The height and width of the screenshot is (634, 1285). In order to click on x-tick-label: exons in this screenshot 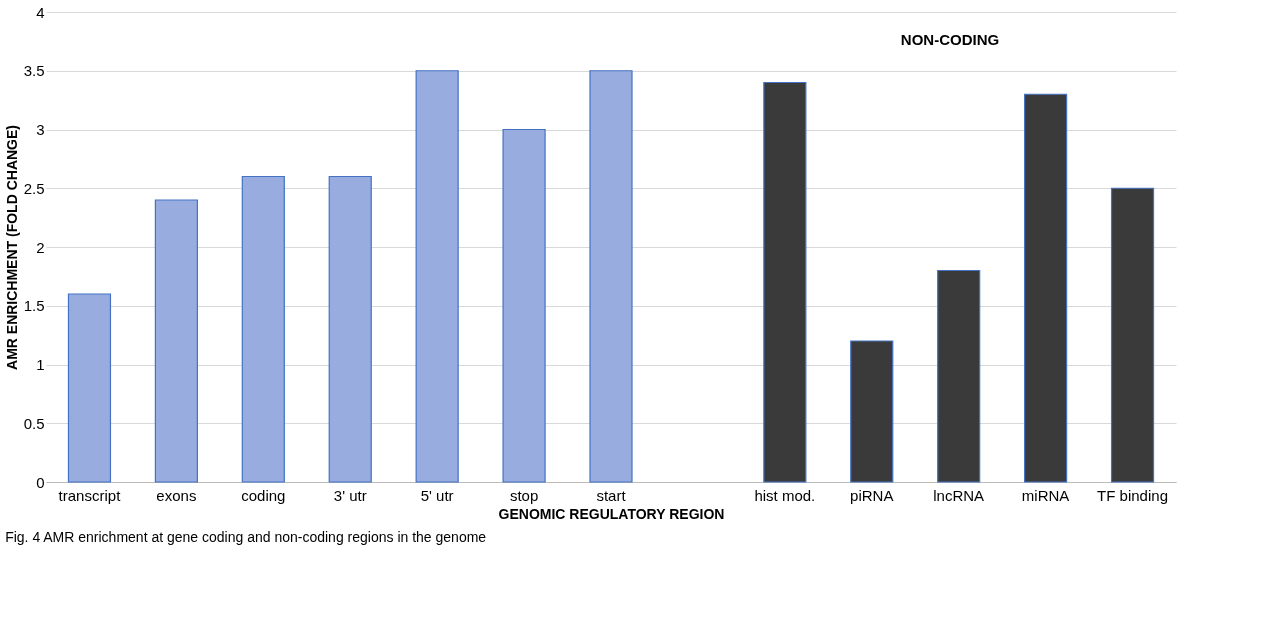, I will do `click(176, 495)`.